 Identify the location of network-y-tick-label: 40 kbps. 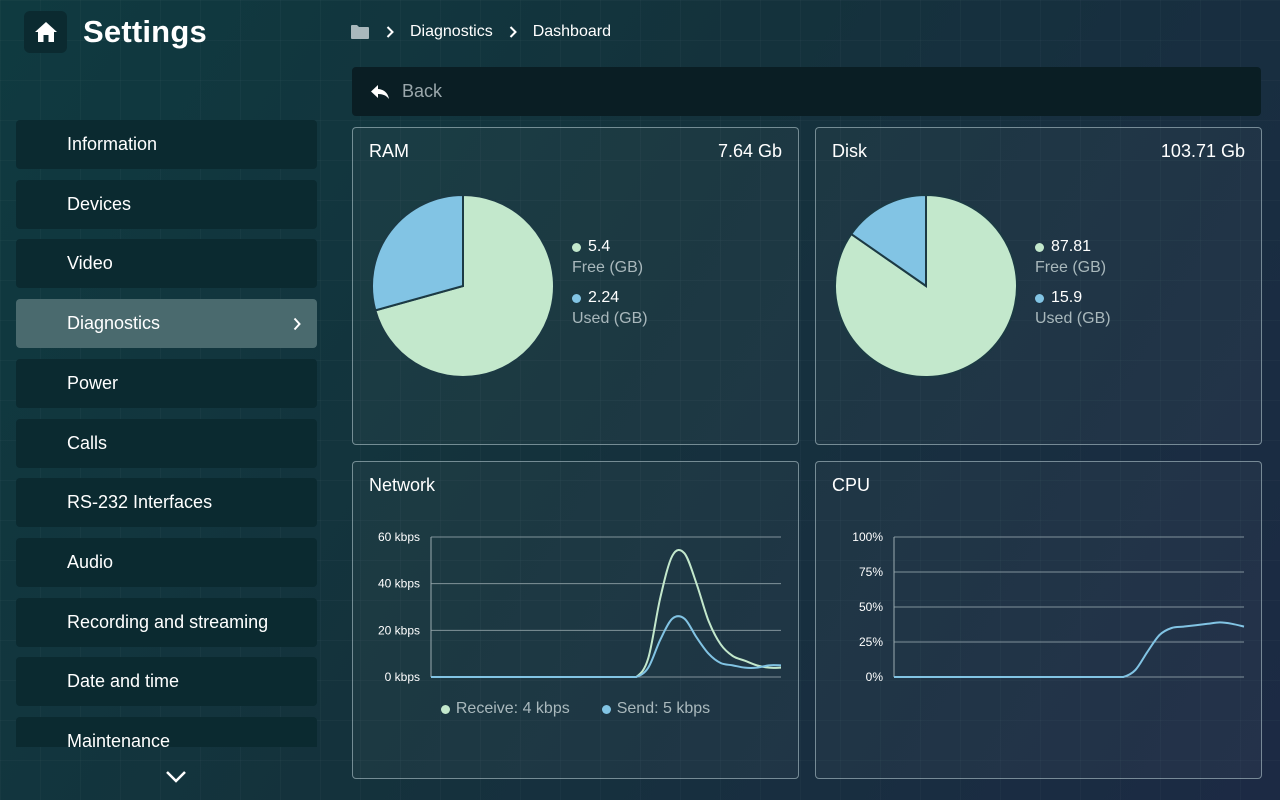
(399, 584).